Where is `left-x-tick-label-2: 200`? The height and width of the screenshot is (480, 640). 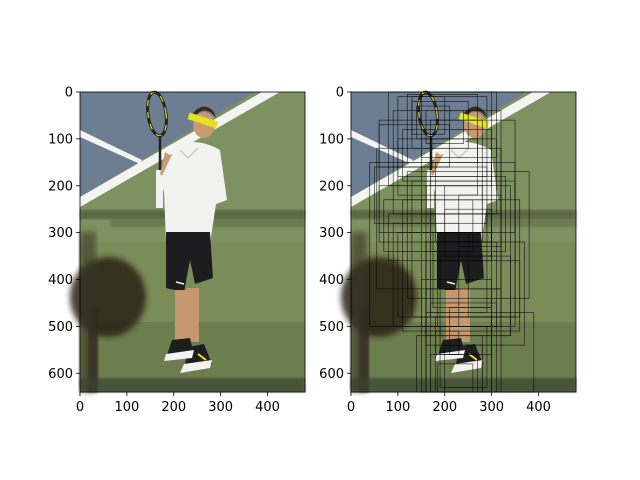 left-x-tick-label-2: 200 is located at coordinates (173, 407).